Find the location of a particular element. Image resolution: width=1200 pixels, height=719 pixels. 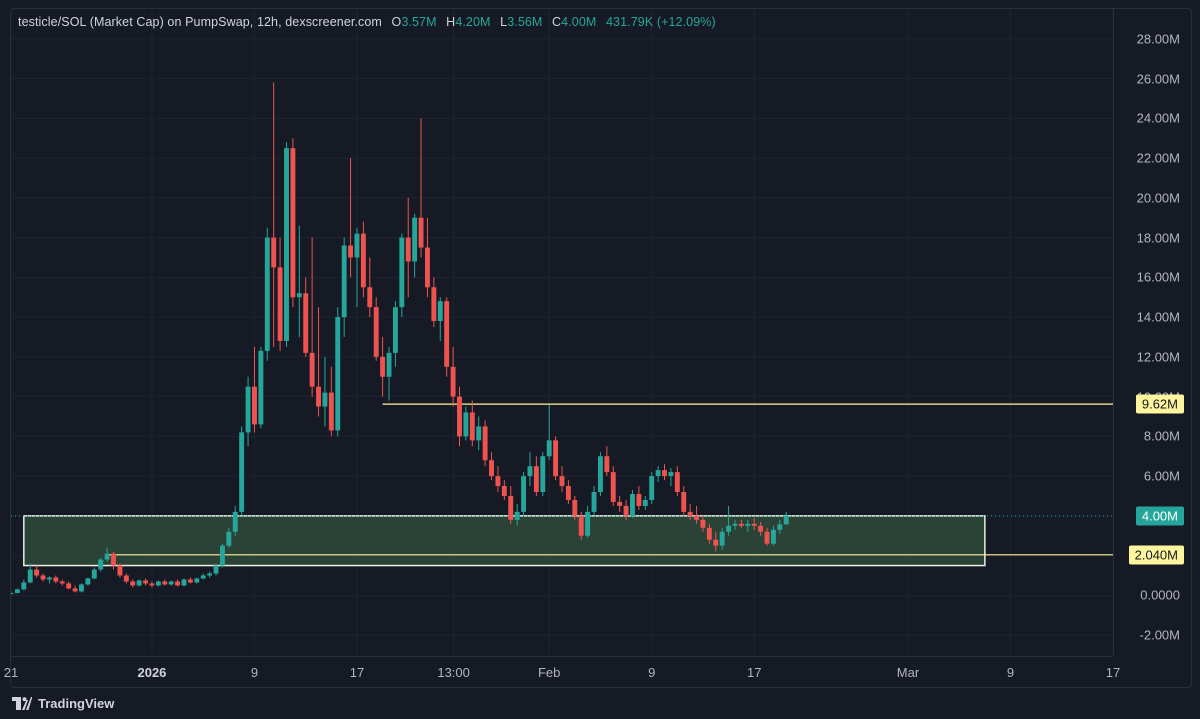

hline-price-tag: 9.62M is located at coordinates (1159, 404).